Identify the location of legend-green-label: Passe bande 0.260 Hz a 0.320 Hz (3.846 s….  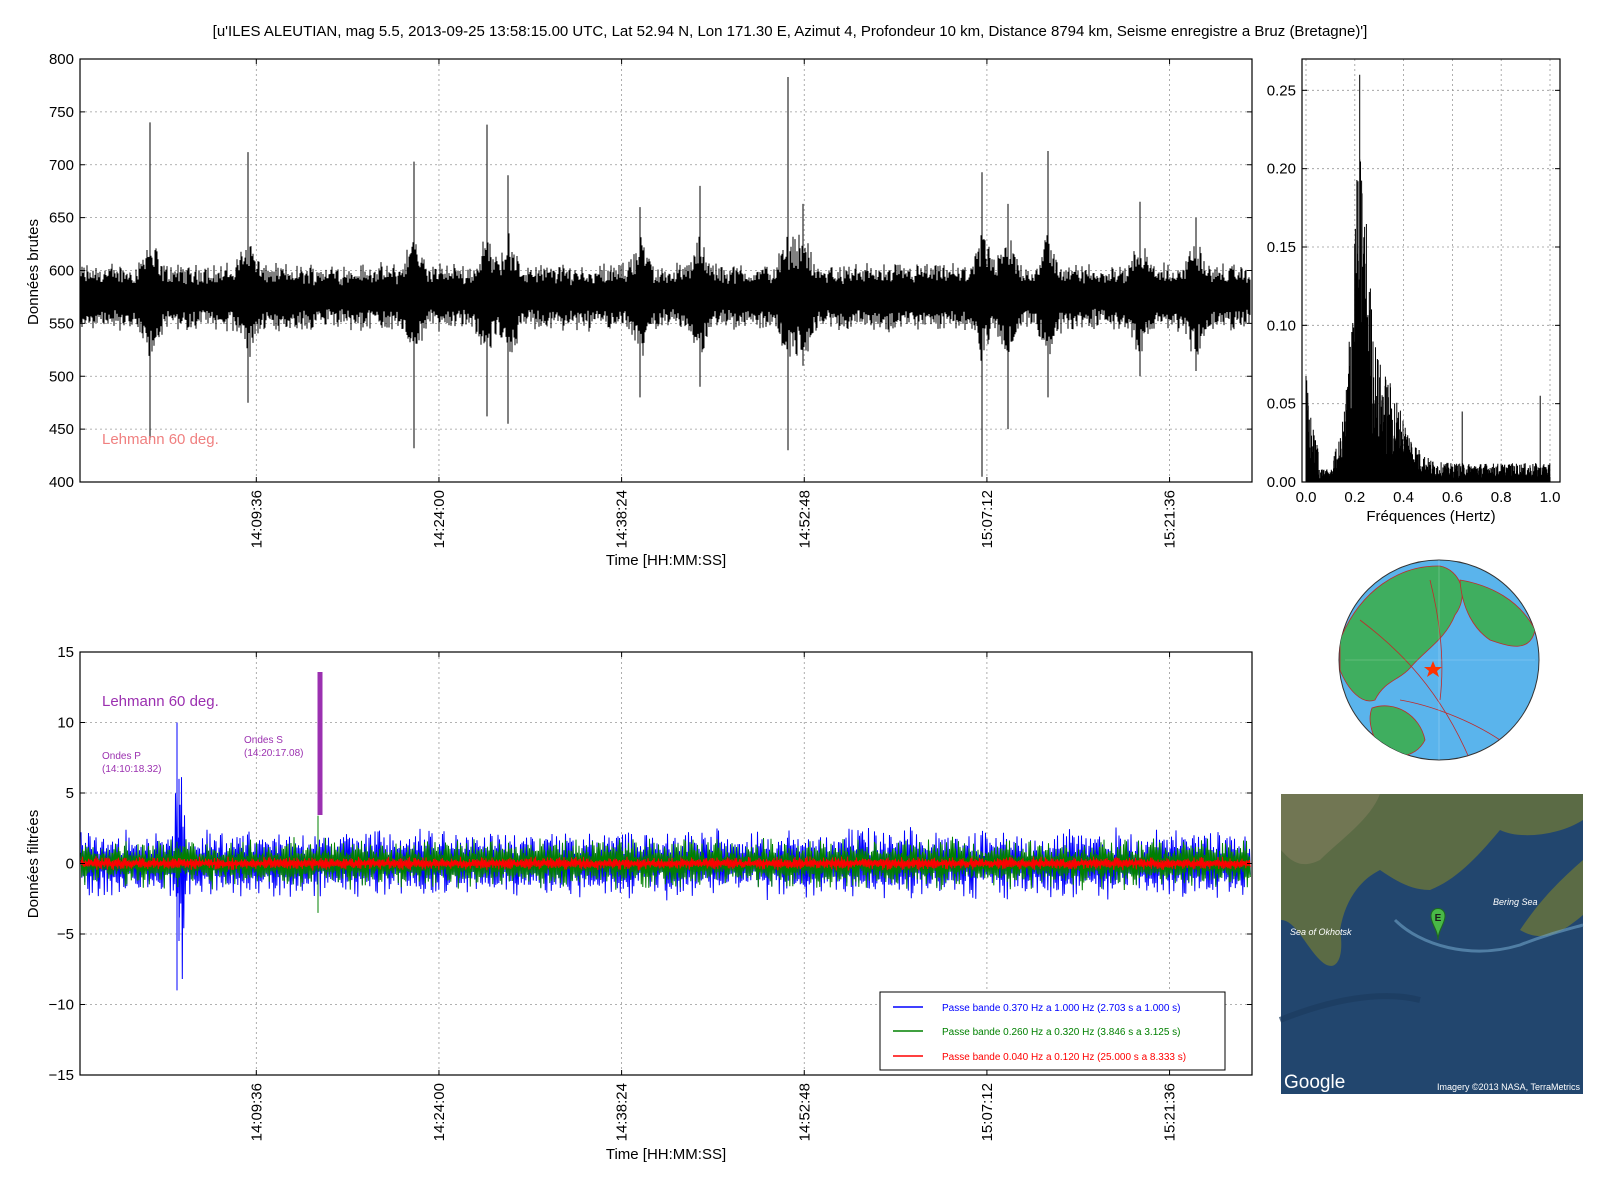
(1061, 1032).